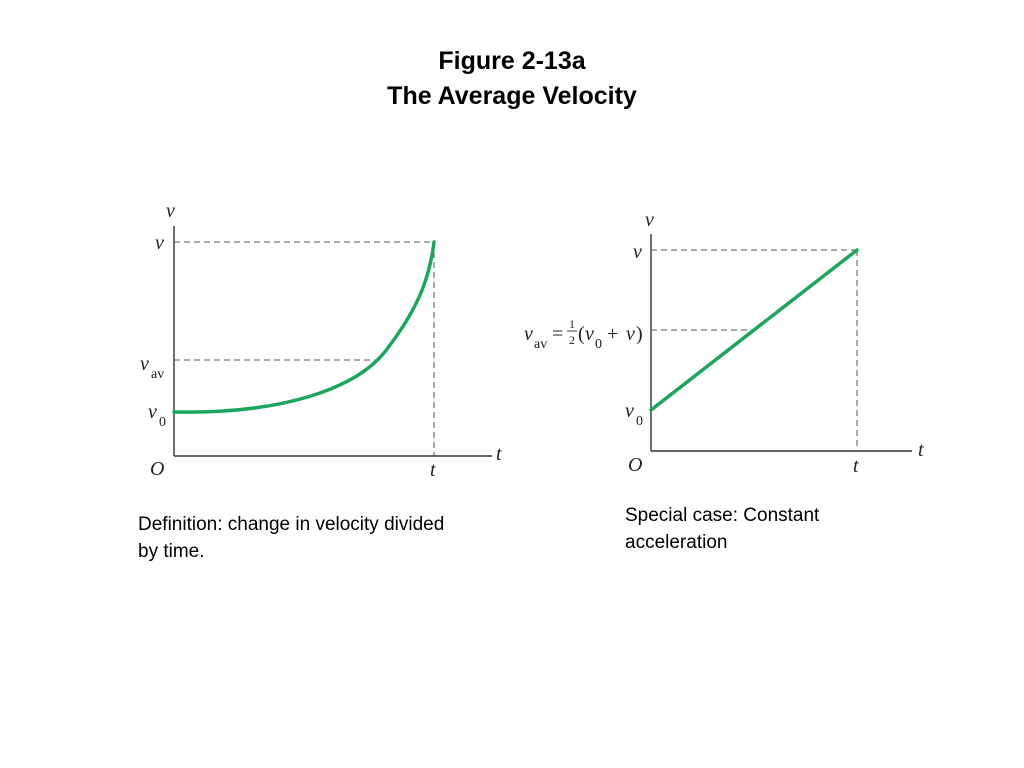  I want to click on vav-formula-plus: +, so click(612, 334).